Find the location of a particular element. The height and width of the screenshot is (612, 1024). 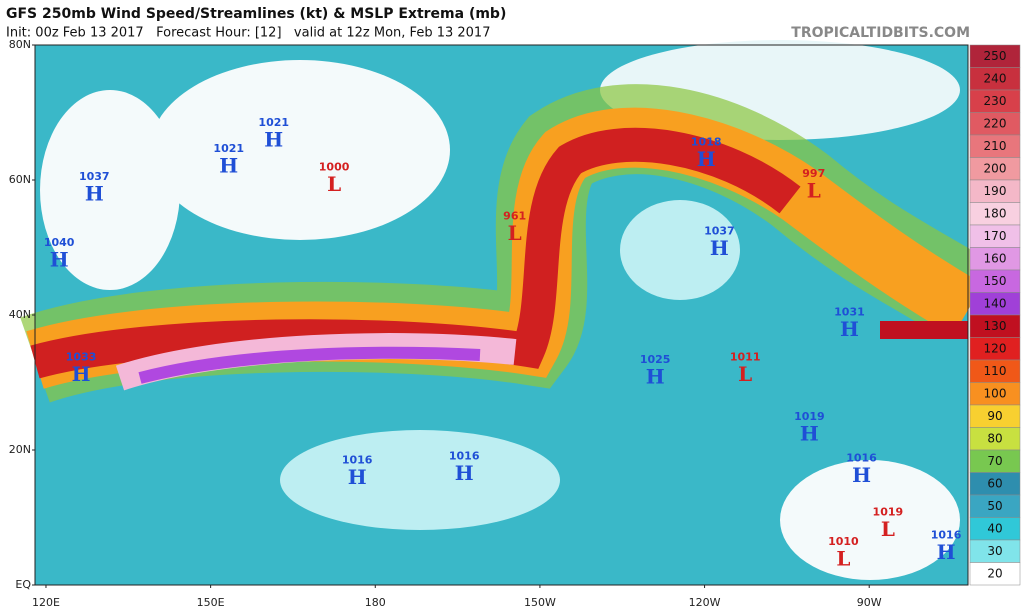

center-value: 1011 is located at coordinates (745, 357).